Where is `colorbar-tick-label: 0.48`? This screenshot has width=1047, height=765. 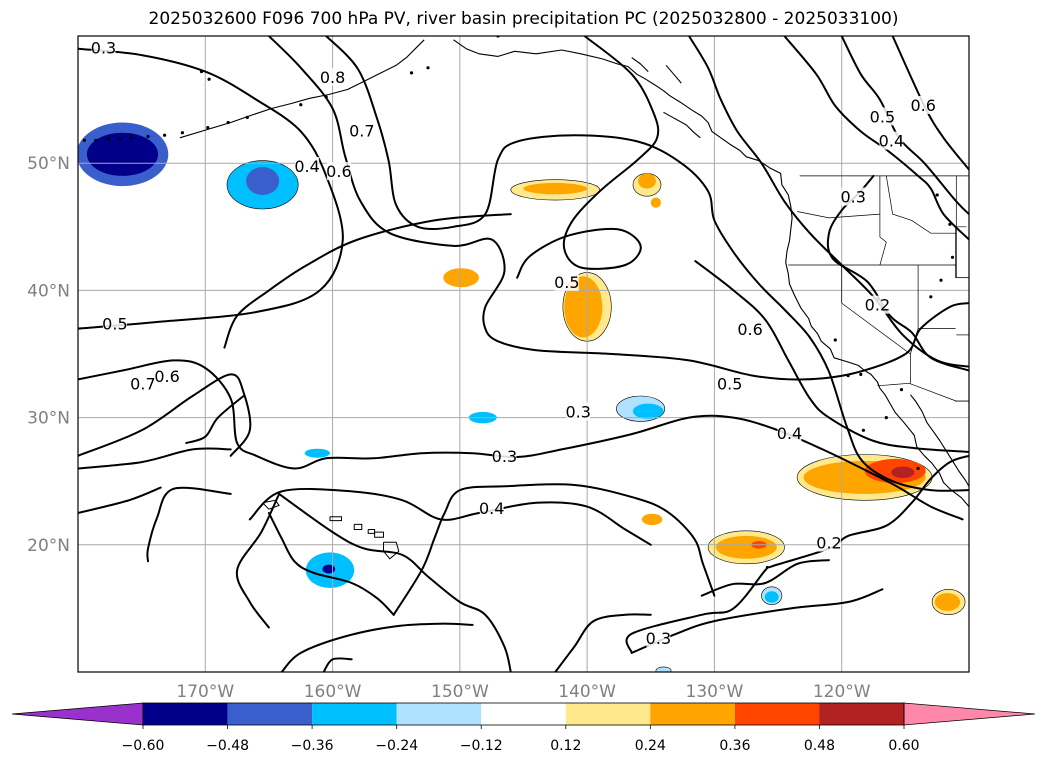 colorbar-tick-label: 0.48 is located at coordinates (819, 746).